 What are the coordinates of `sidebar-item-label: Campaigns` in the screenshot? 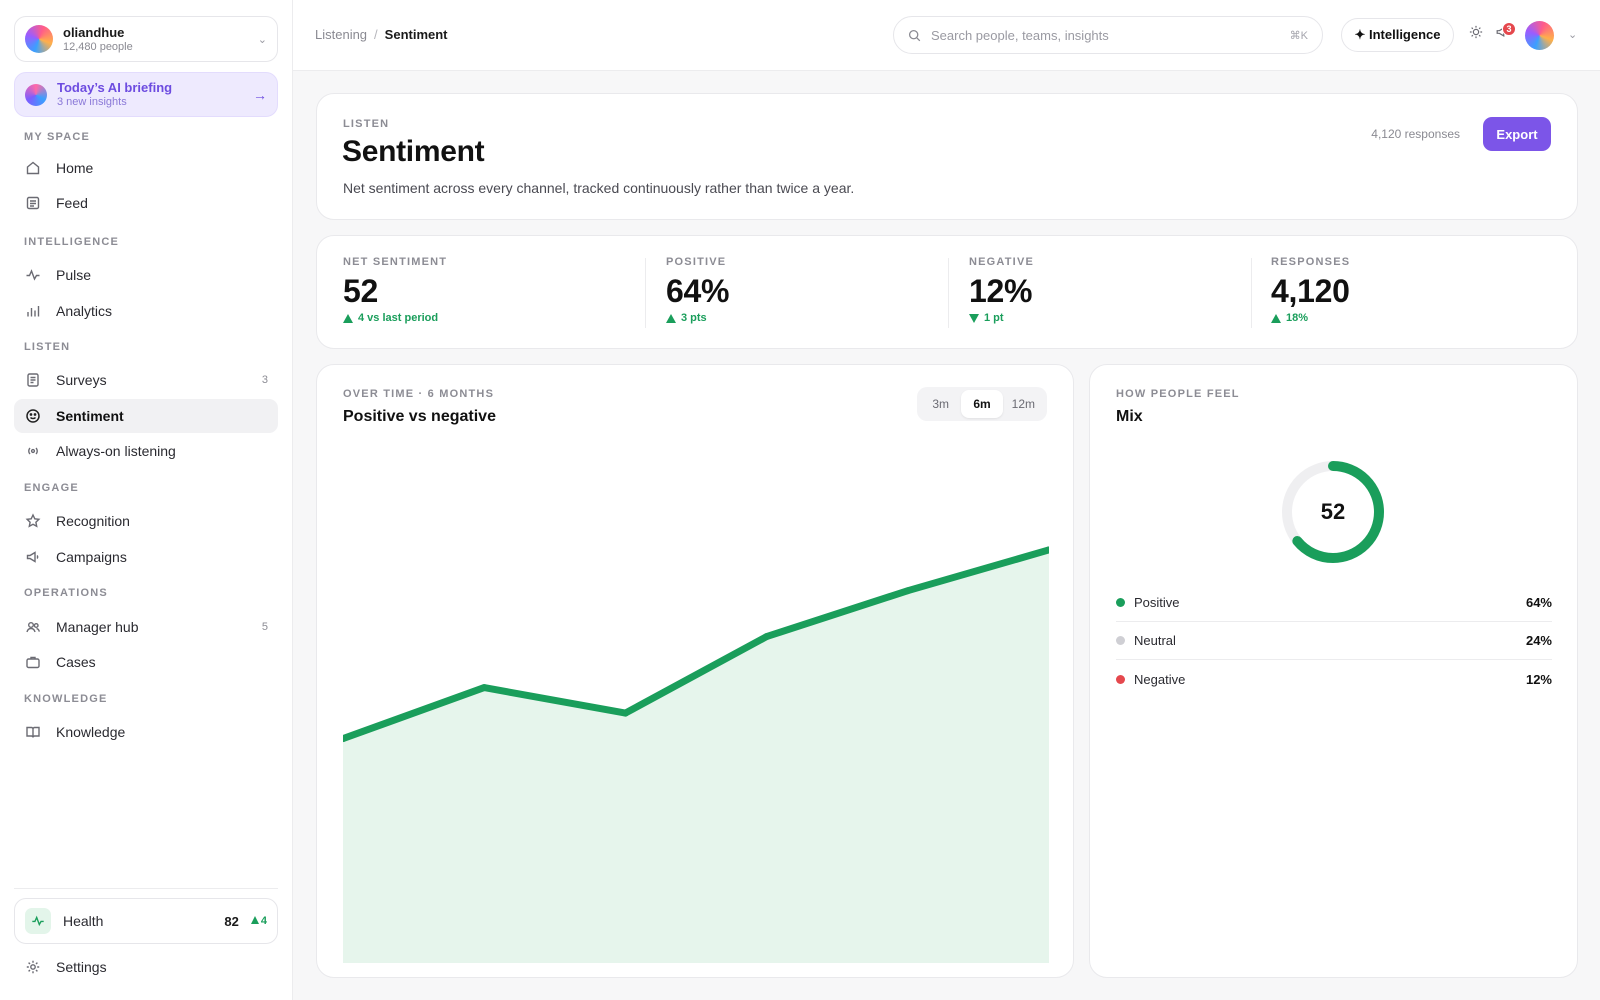 It's located at (91, 557).